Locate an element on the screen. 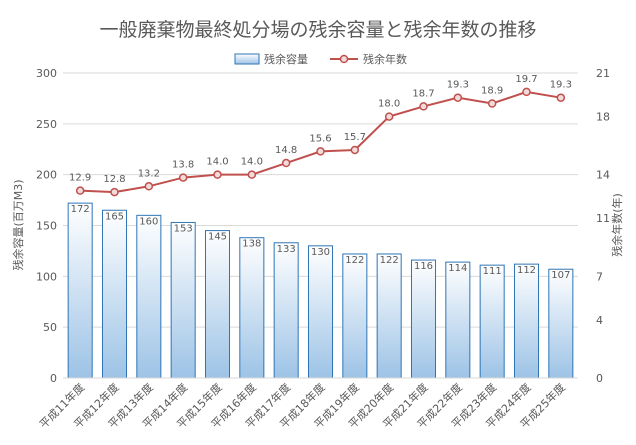 This screenshot has width=636, height=445. chart-title: 一般廃棄物最終処分場の残余容量と残余年数の推移 is located at coordinates (317, 30).